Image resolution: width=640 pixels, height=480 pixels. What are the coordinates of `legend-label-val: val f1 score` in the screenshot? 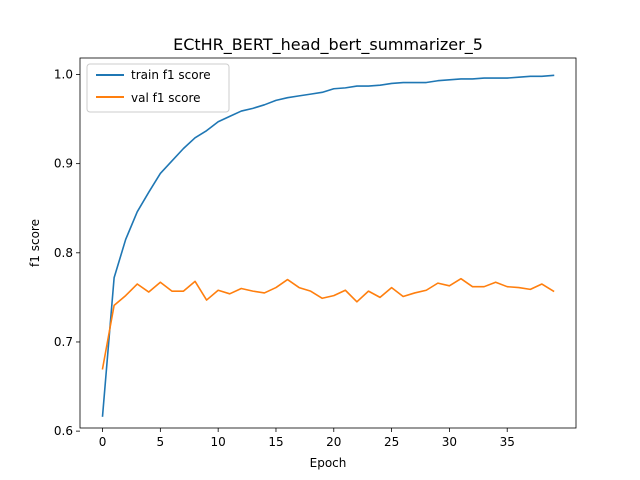 It's located at (166, 98).